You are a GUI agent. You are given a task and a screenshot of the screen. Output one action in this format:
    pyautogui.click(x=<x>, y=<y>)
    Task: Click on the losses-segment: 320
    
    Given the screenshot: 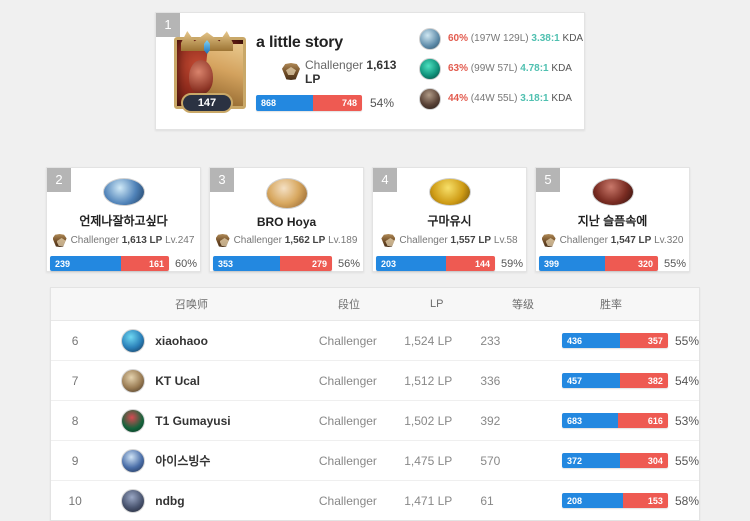 What is the action you would take?
    pyautogui.click(x=631, y=263)
    